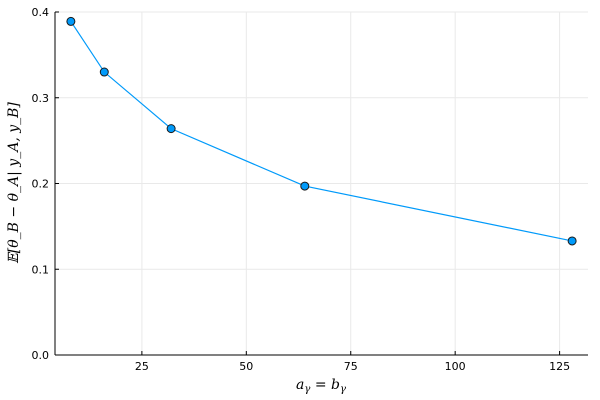  I want to click on x-axis-ticks: 25 50 75 100 125, so click(352, 362).